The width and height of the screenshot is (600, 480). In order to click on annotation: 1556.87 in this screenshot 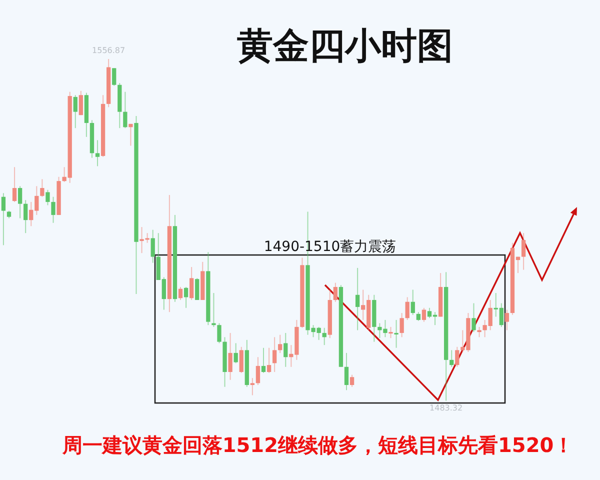, I will do `click(109, 50)`.